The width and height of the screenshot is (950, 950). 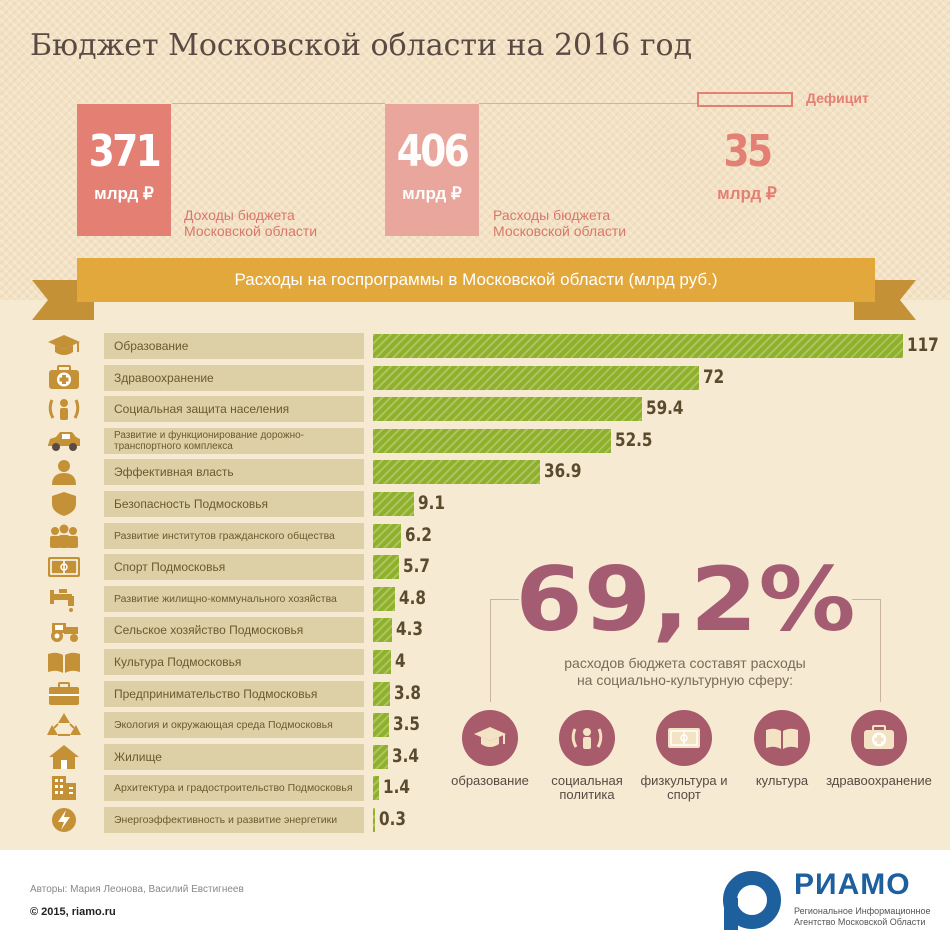 What do you see at coordinates (392, 819) in the screenshot?
I see `bar-value-label: 0.3` at bounding box center [392, 819].